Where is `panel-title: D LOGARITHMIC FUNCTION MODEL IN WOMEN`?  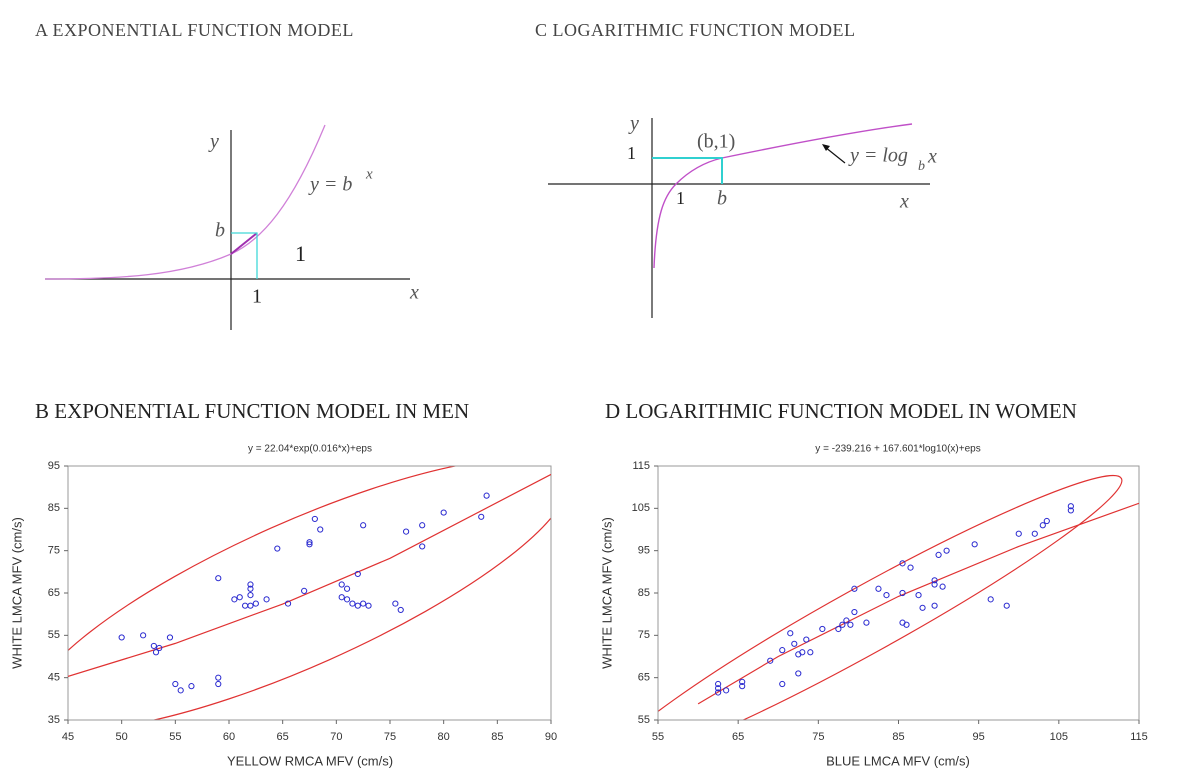 panel-title: D LOGARITHMIC FUNCTION MODEL IN WOMEN is located at coordinates (841, 411).